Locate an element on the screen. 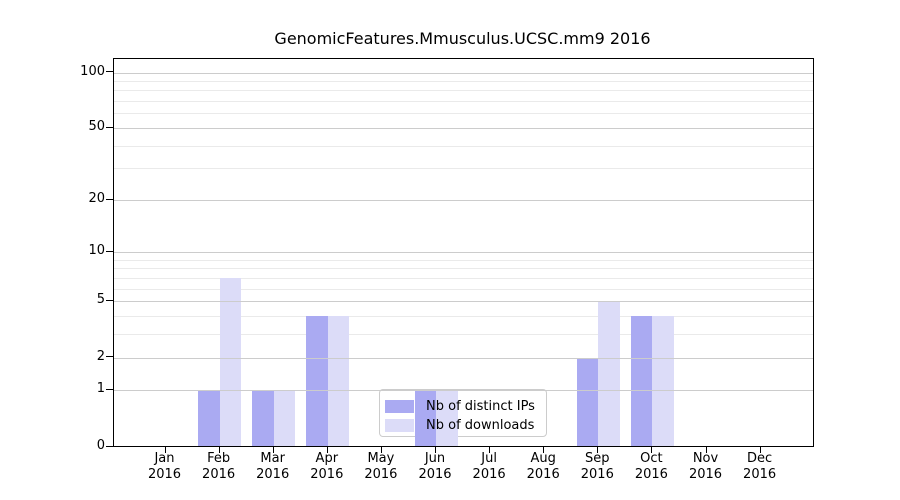 This screenshot has height=500, width=900. legend-item-distinct-ips: Nb of distinct IPs is located at coordinates (463, 406).